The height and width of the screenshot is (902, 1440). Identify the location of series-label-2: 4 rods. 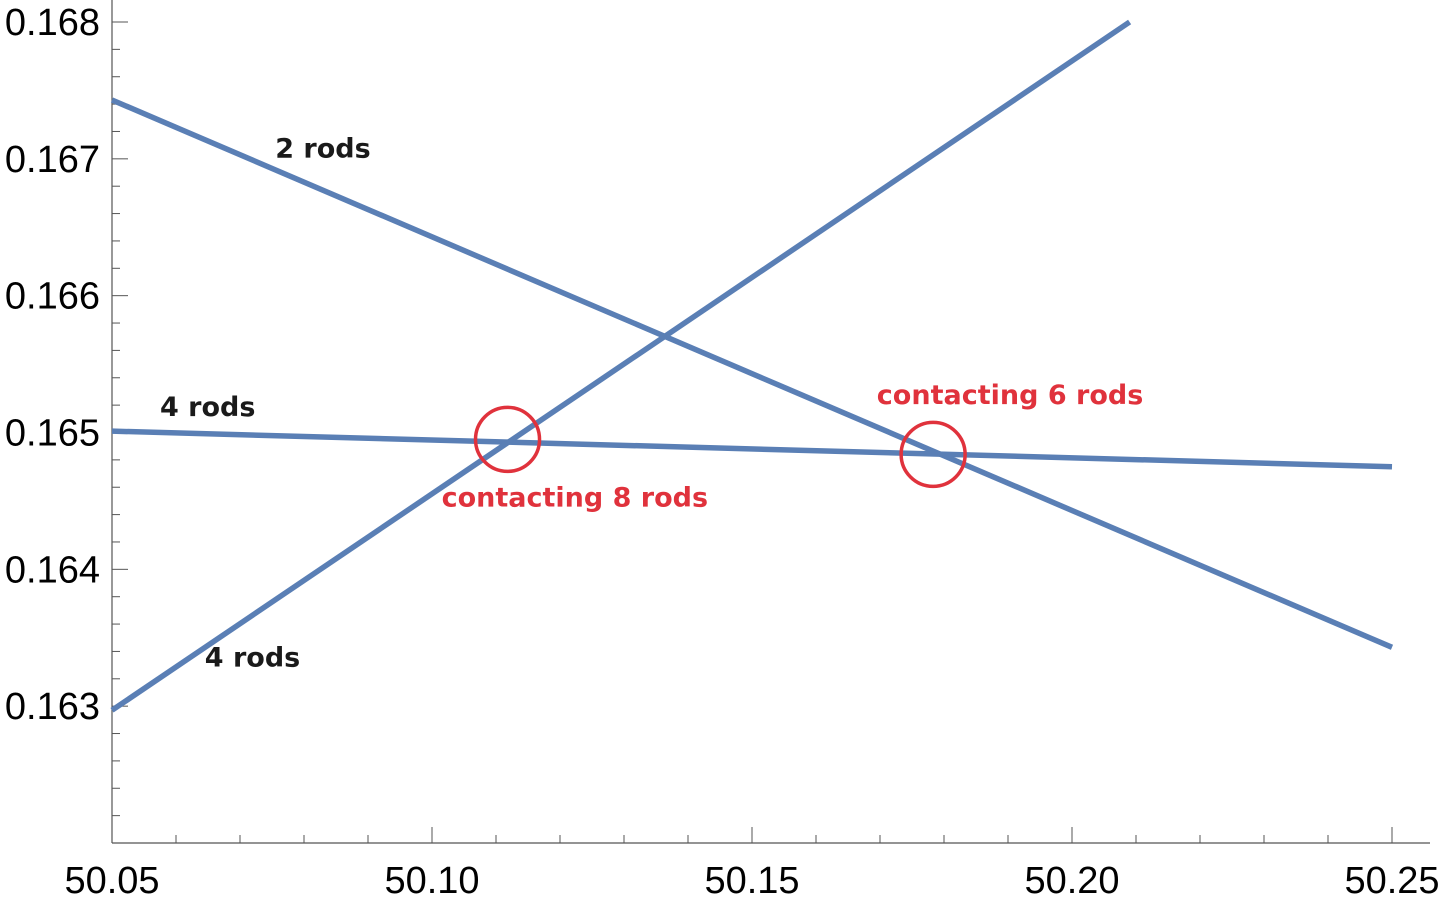
(207, 407).